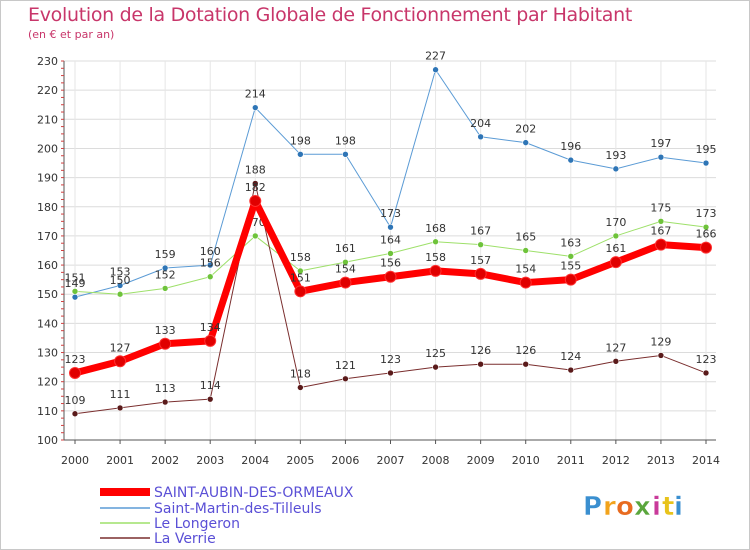 This screenshot has width=750, height=550. I want to click on brand-letter: x, so click(642, 507).